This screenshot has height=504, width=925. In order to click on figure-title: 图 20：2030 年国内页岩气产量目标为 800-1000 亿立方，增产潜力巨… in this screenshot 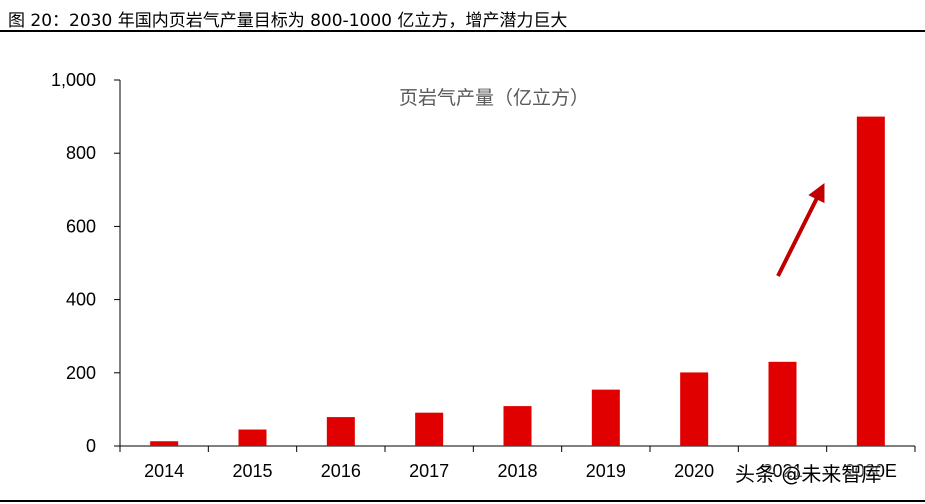, I will do `click(288, 21)`.